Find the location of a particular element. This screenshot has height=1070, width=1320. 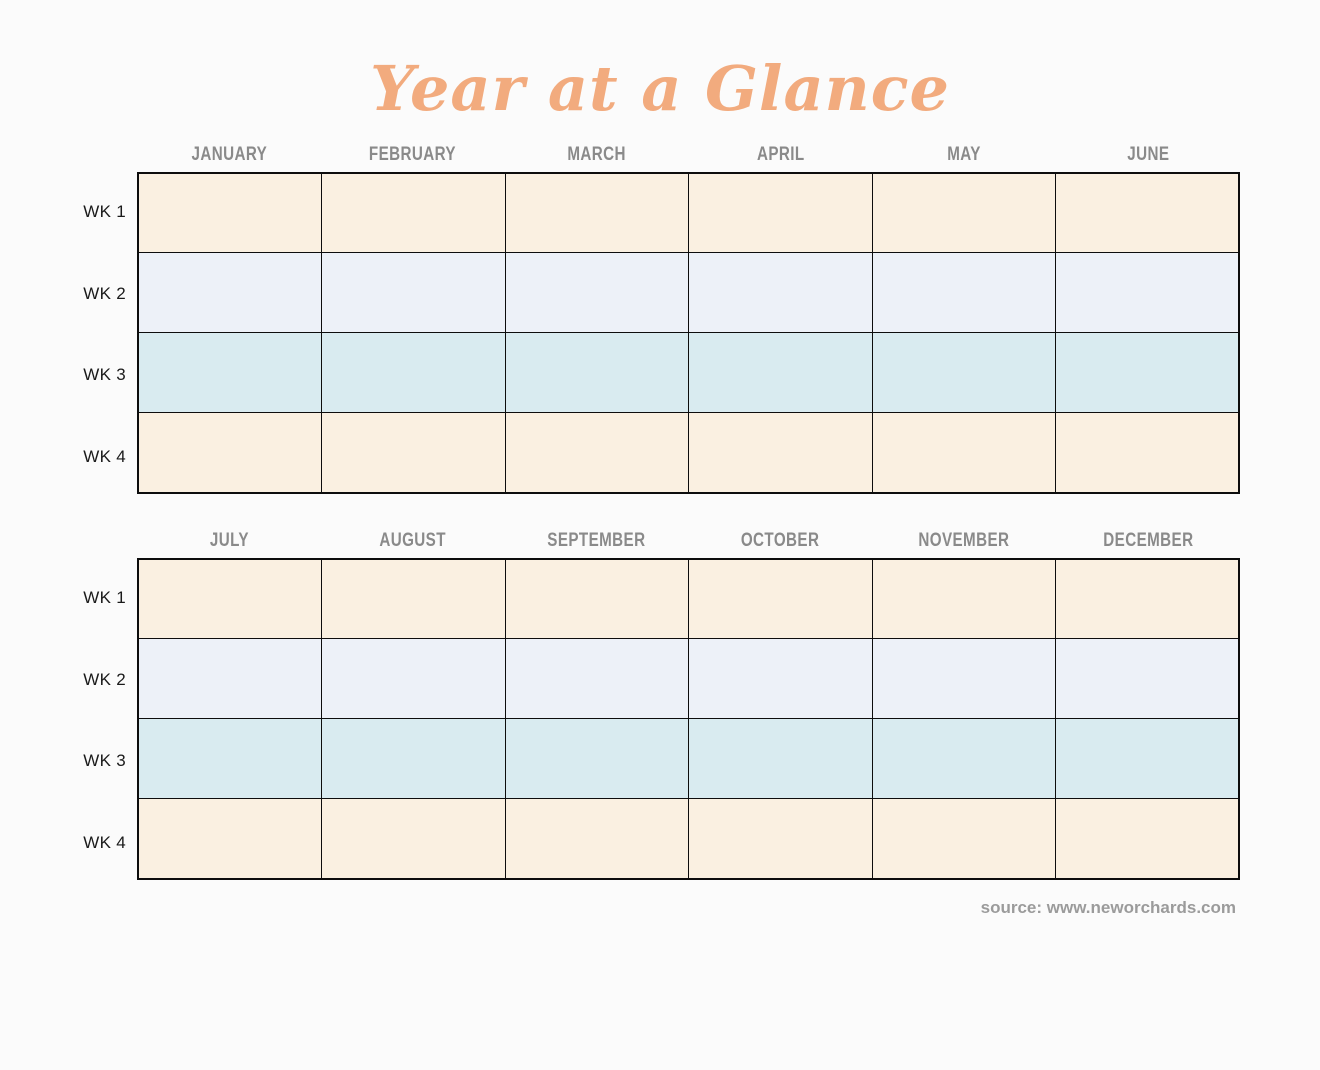

month-label-text: JULY is located at coordinates (229, 540).